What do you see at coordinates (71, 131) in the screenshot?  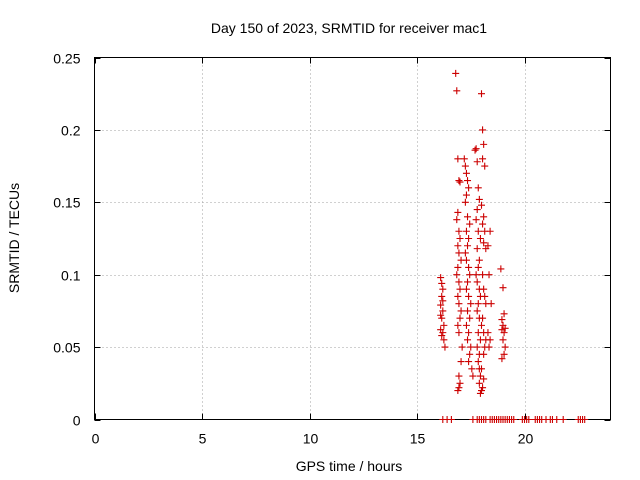 I see `y-tick-label: 0.2` at bounding box center [71, 131].